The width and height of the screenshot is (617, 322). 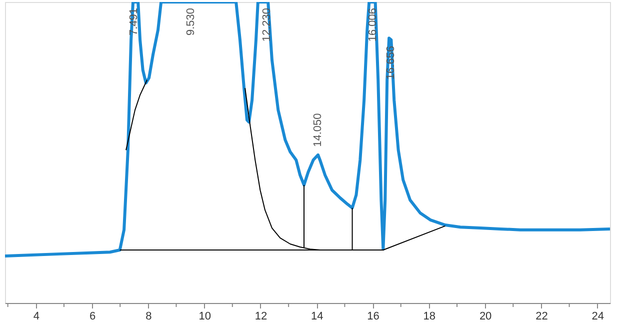 I want to click on x-tick-label: 10, so click(x=204, y=316).